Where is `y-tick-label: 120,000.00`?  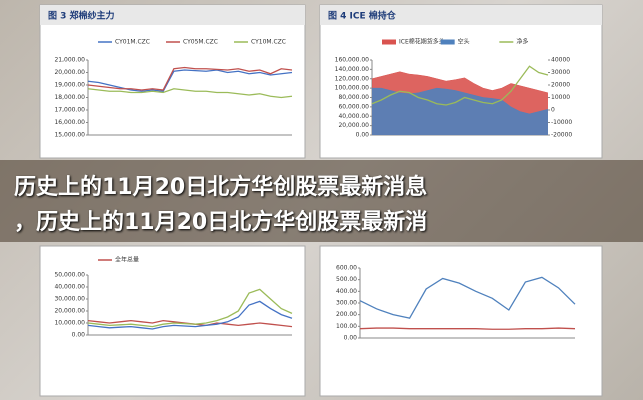 y-tick-label: 120,000.00 is located at coordinates (352, 78).